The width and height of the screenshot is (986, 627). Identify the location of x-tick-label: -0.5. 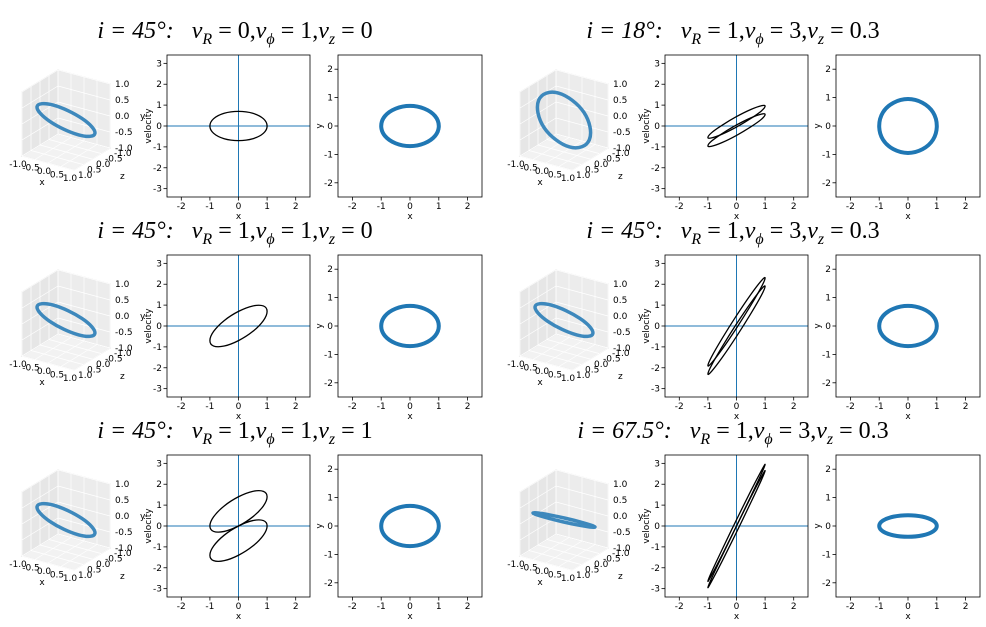
(31, 369).